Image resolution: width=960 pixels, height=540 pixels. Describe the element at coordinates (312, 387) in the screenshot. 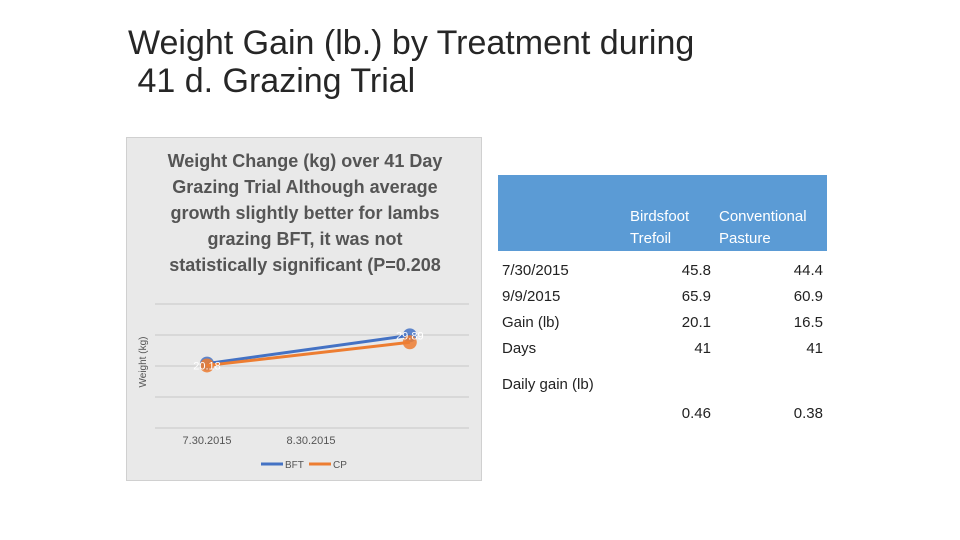

I see `chart-canvas: 7.30.2015 8.30.2015 20.18 29.89 BFT CP` at that location.